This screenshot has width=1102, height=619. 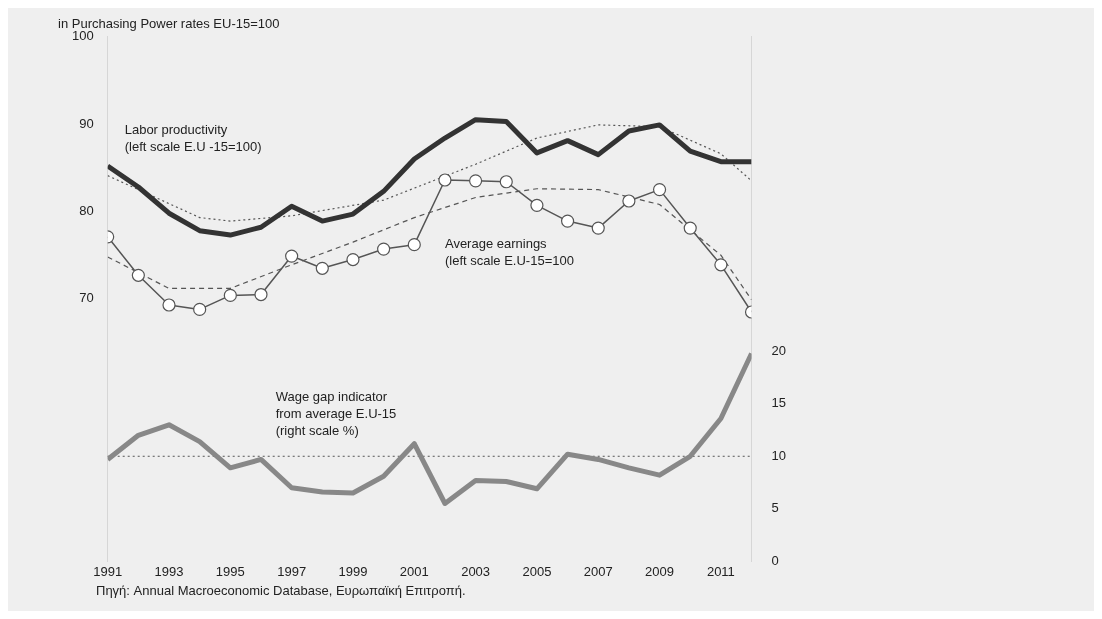 I want to click on x-tick-label: 1995, so click(x=230, y=571).